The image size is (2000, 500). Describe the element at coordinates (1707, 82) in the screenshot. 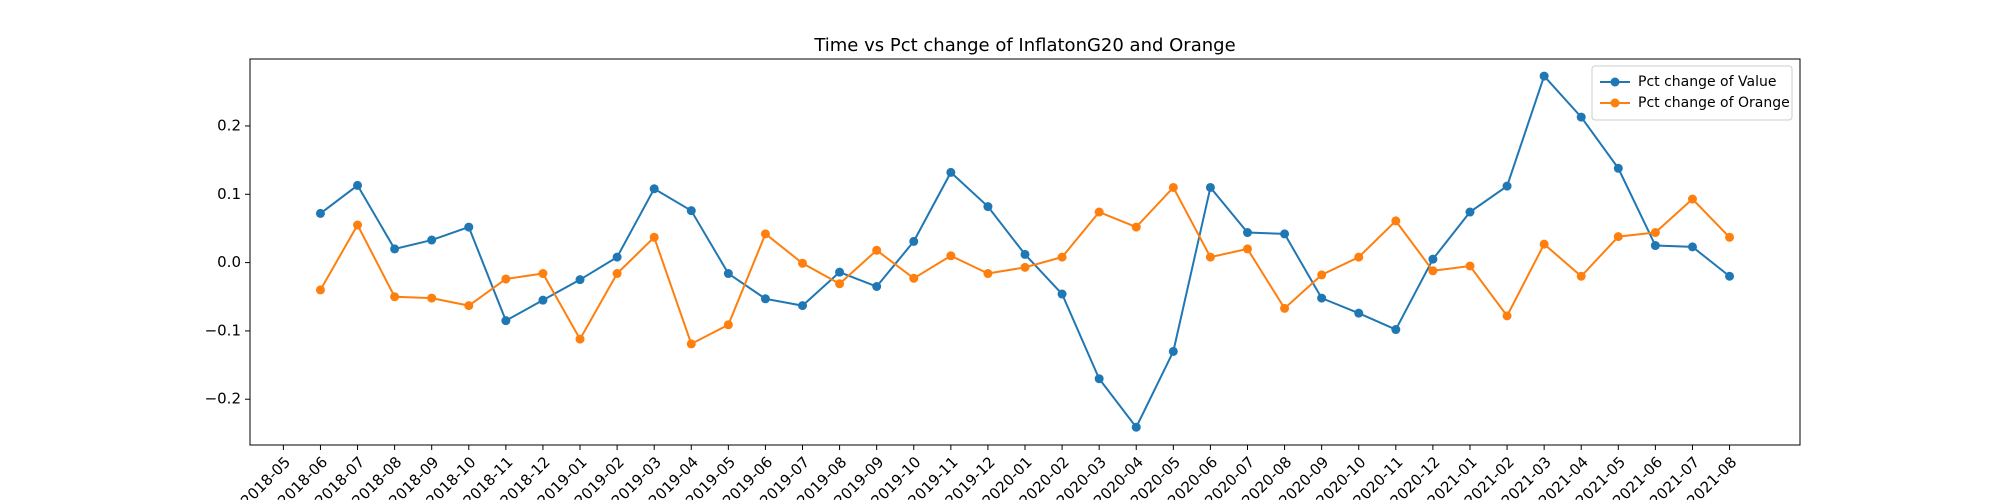

I see `legend-label: Pct change of Value` at that location.